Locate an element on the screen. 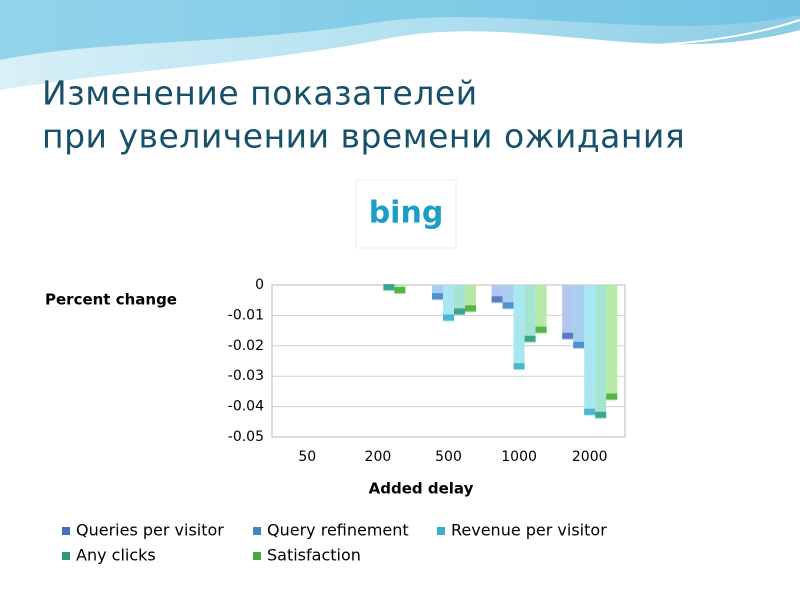  x-tick-label: 200 is located at coordinates (378, 457).